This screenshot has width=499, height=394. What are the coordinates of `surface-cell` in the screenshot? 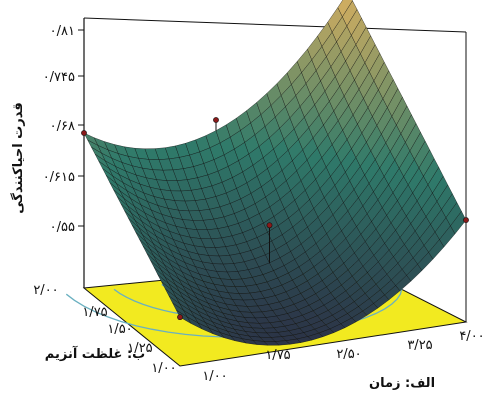 It's located at (458, 222).